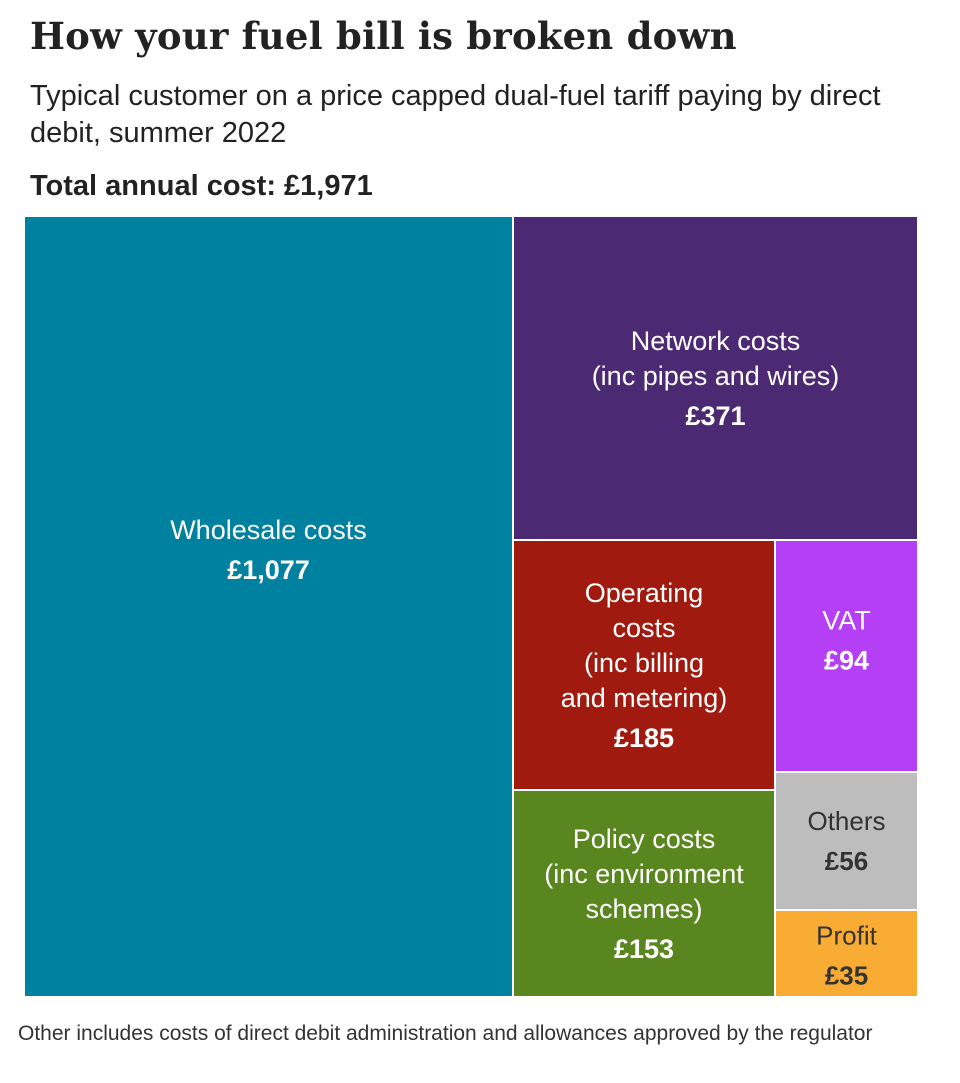 Image resolution: width=960 pixels, height=1083 pixels. What do you see at coordinates (846, 821) in the screenshot?
I see `treemap-label-others-line-0: Others` at bounding box center [846, 821].